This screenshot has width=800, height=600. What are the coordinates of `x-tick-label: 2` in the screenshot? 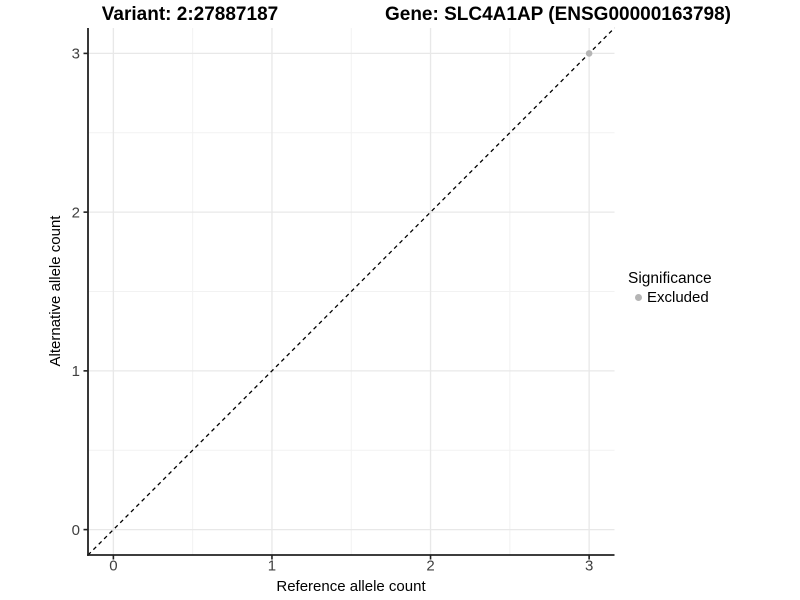 It's located at (430, 566).